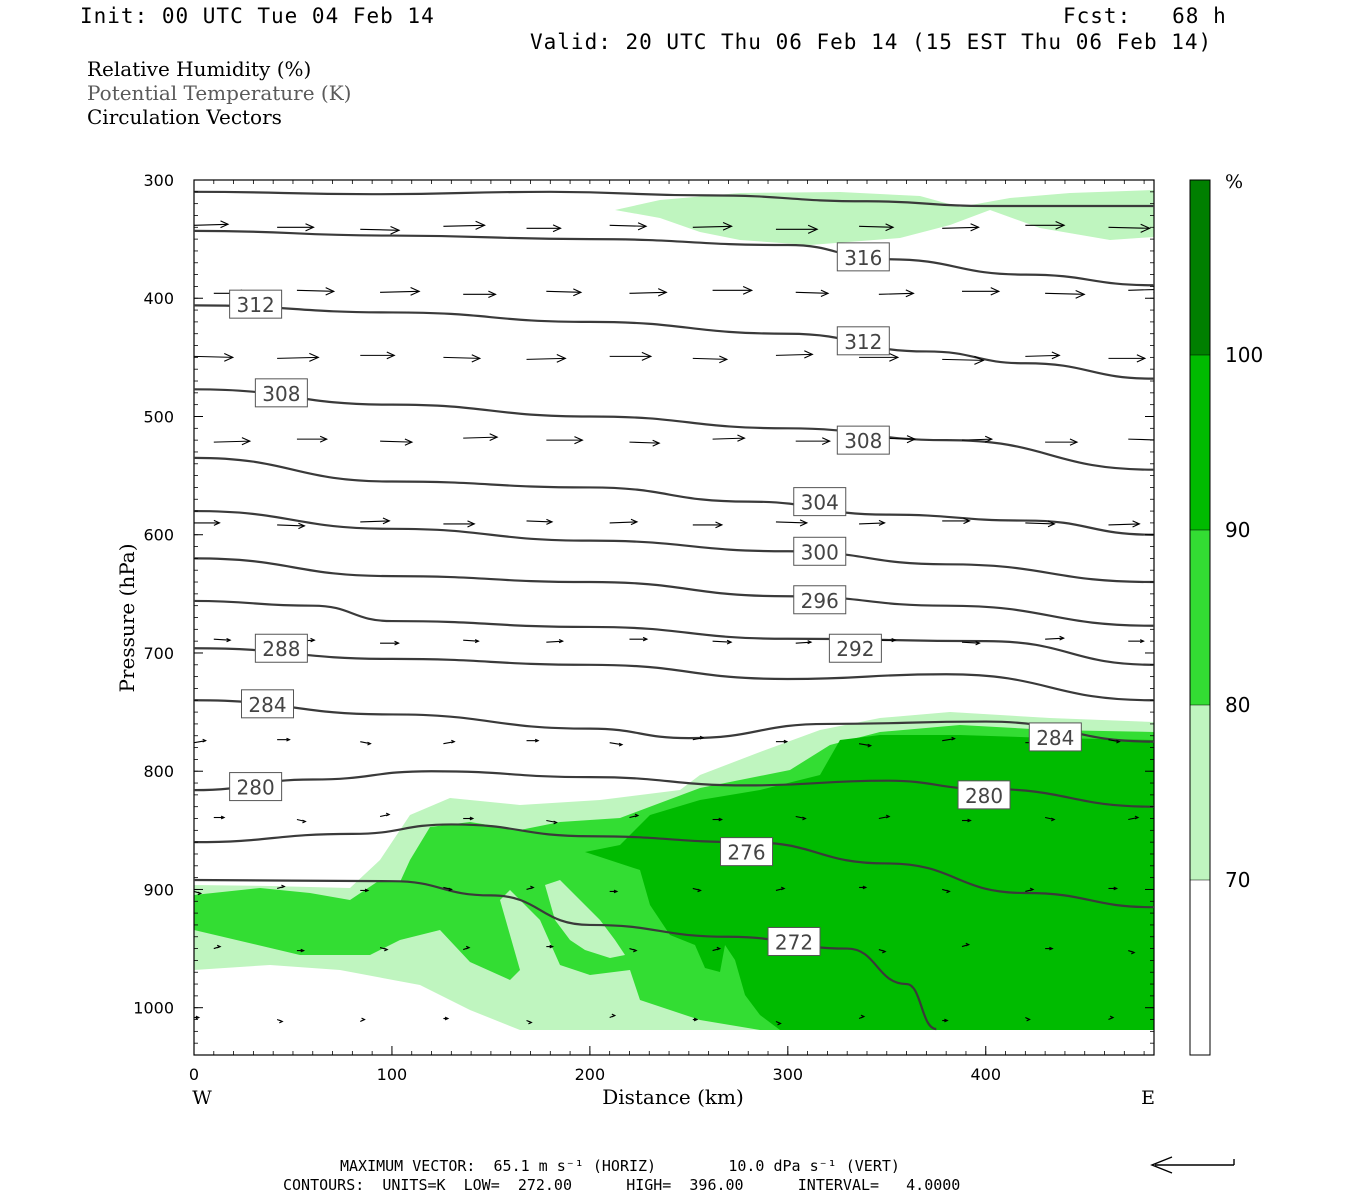 This screenshot has width=1350, height=1200. What do you see at coordinates (199, 69) in the screenshot?
I see `field-relative-humidity: Relative Humidity (%)` at bounding box center [199, 69].